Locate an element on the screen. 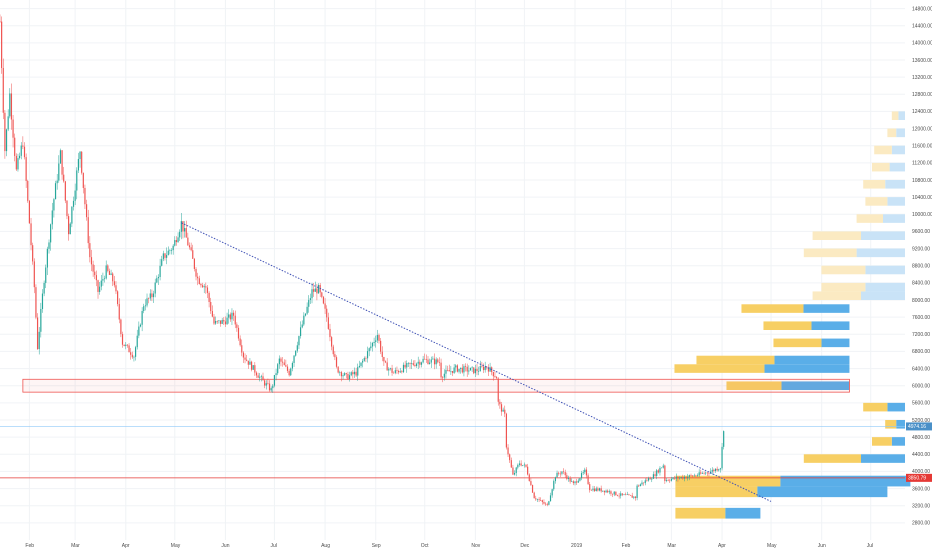 The height and width of the screenshot is (550, 932). x-tick-label: Mar is located at coordinates (75, 546).